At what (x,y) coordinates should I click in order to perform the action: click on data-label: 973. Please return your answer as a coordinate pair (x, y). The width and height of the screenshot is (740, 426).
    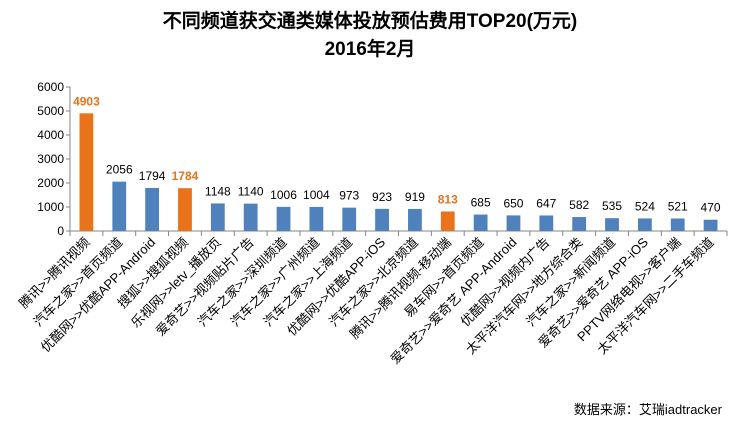
    Looking at the image, I should click on (349, 196).